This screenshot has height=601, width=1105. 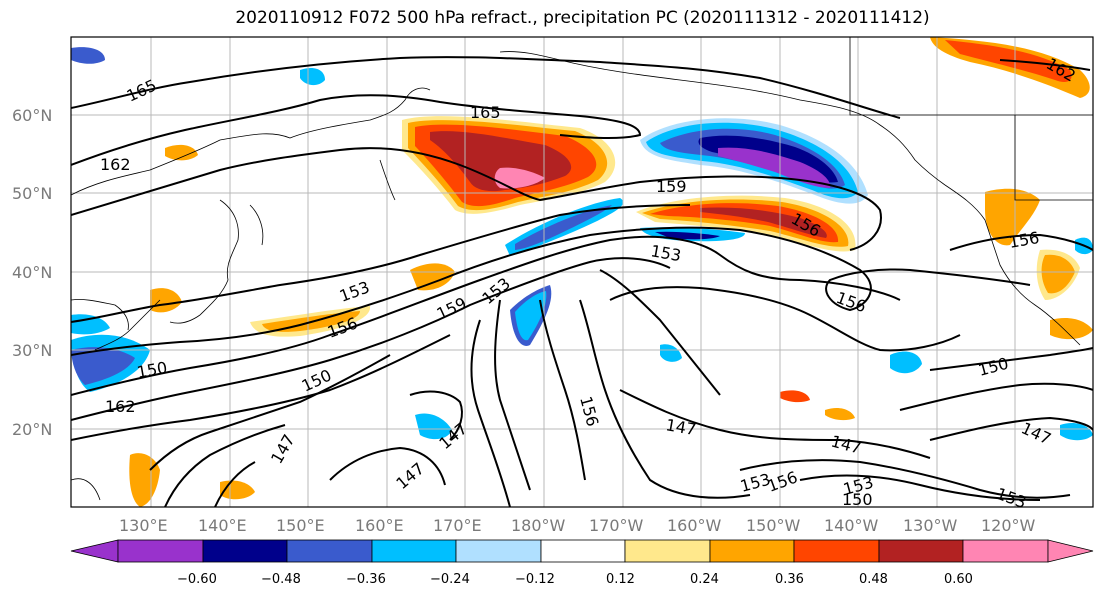 What do you see at coordinates (704, 579) in the screenshot?
I see `colorbar-tick-label: 0.24` at bounding box center [704, 579].